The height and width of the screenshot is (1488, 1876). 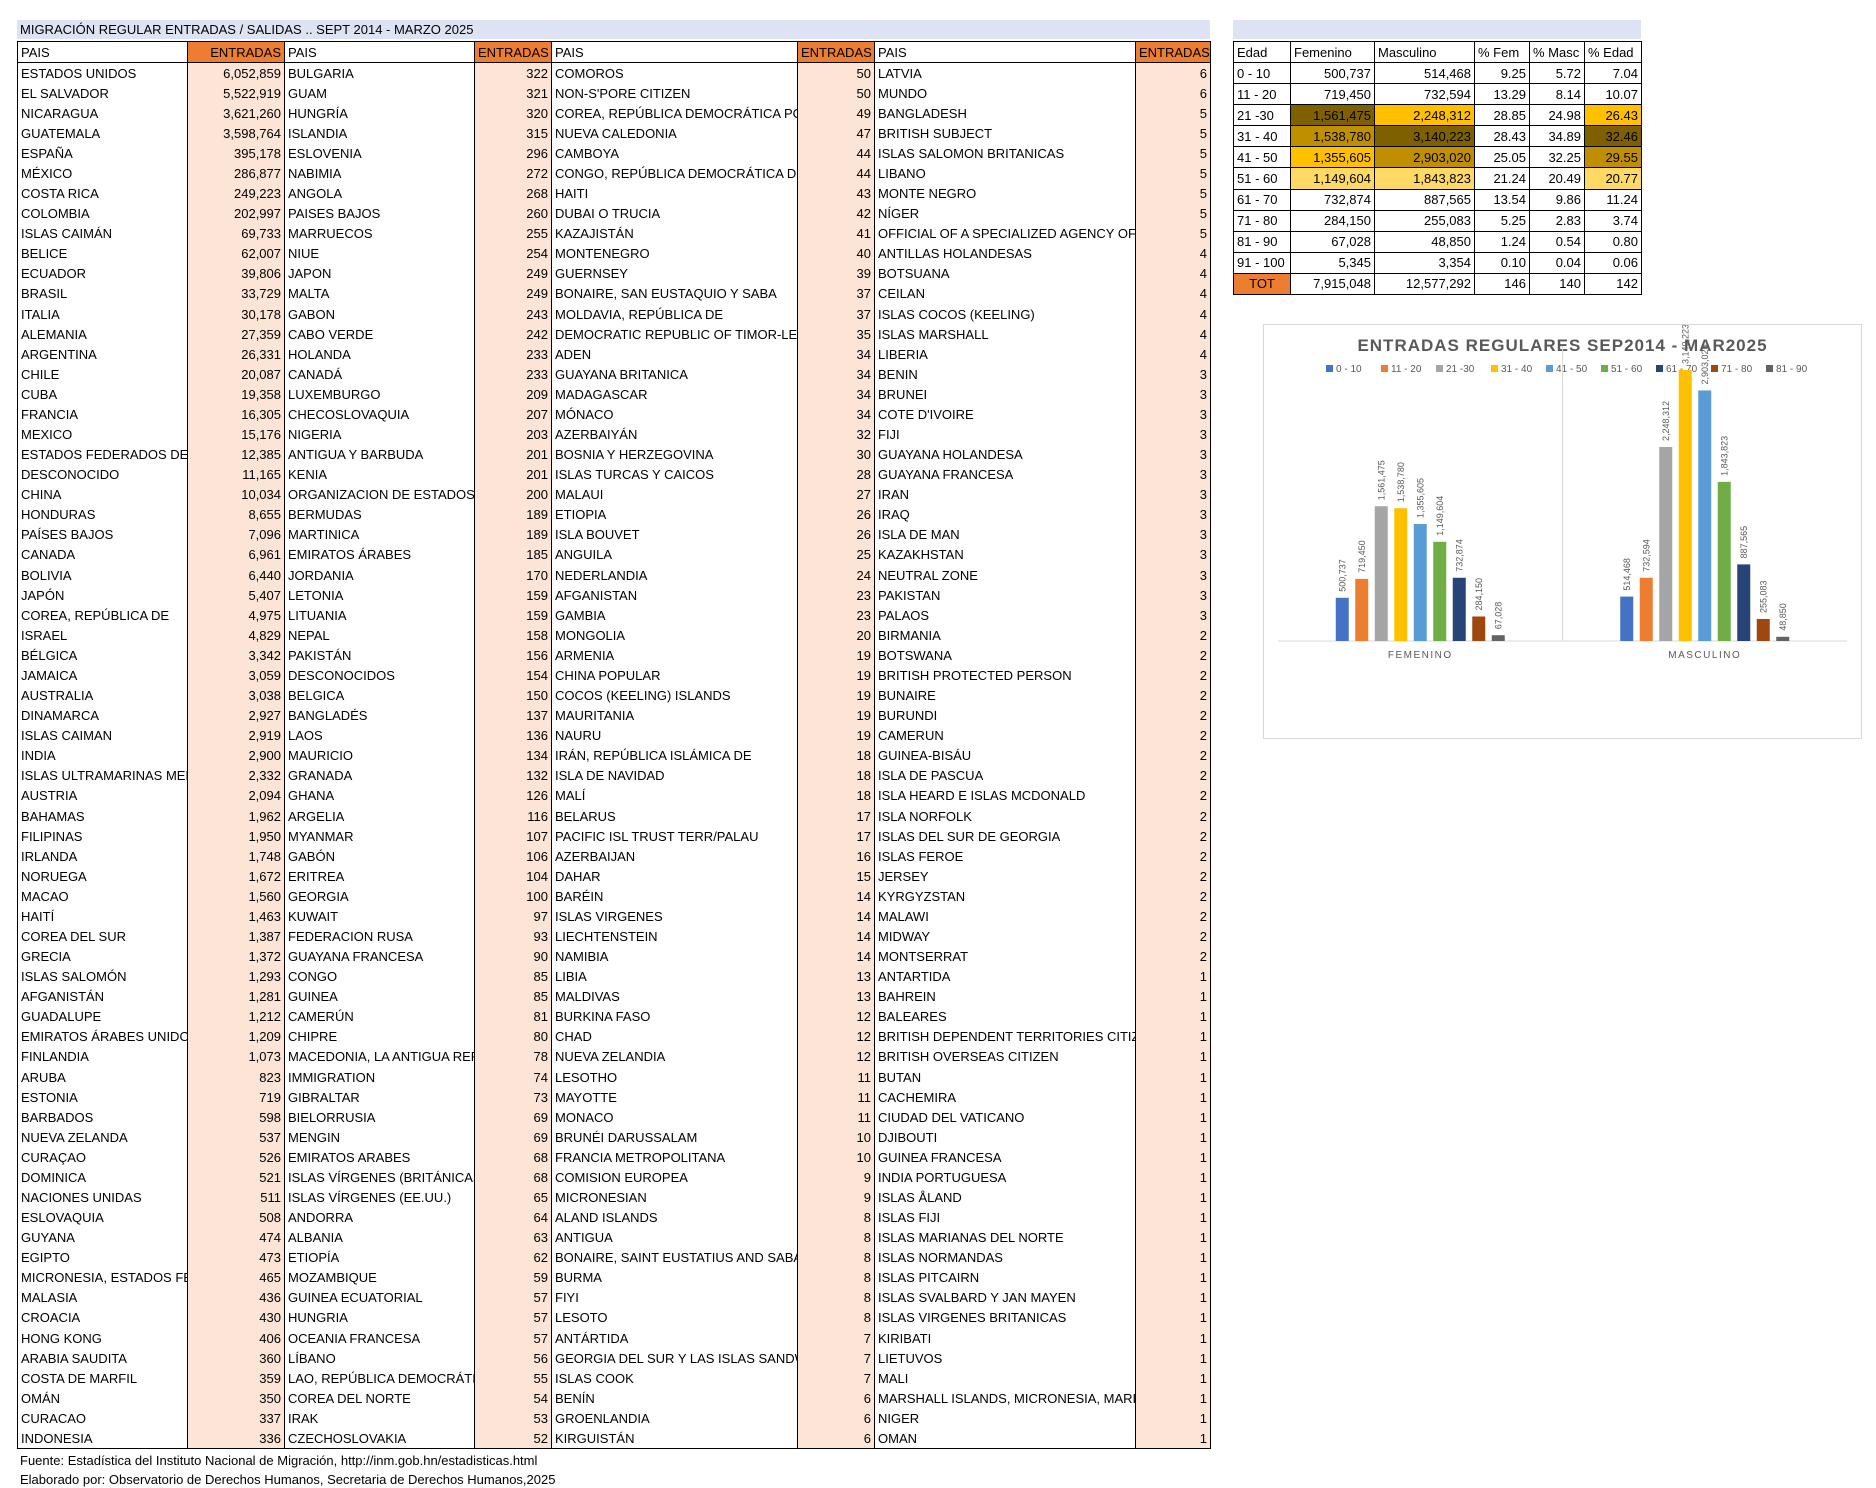 What do you see at coordinates (836, 434) in the screenshot?
I see `entries-cell: 32` at bounding box center [836, 434].